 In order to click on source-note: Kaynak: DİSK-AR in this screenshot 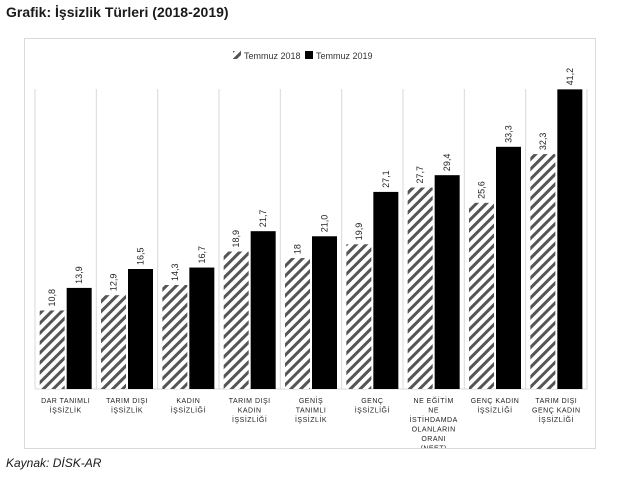, I will do `click(54, 463)`.